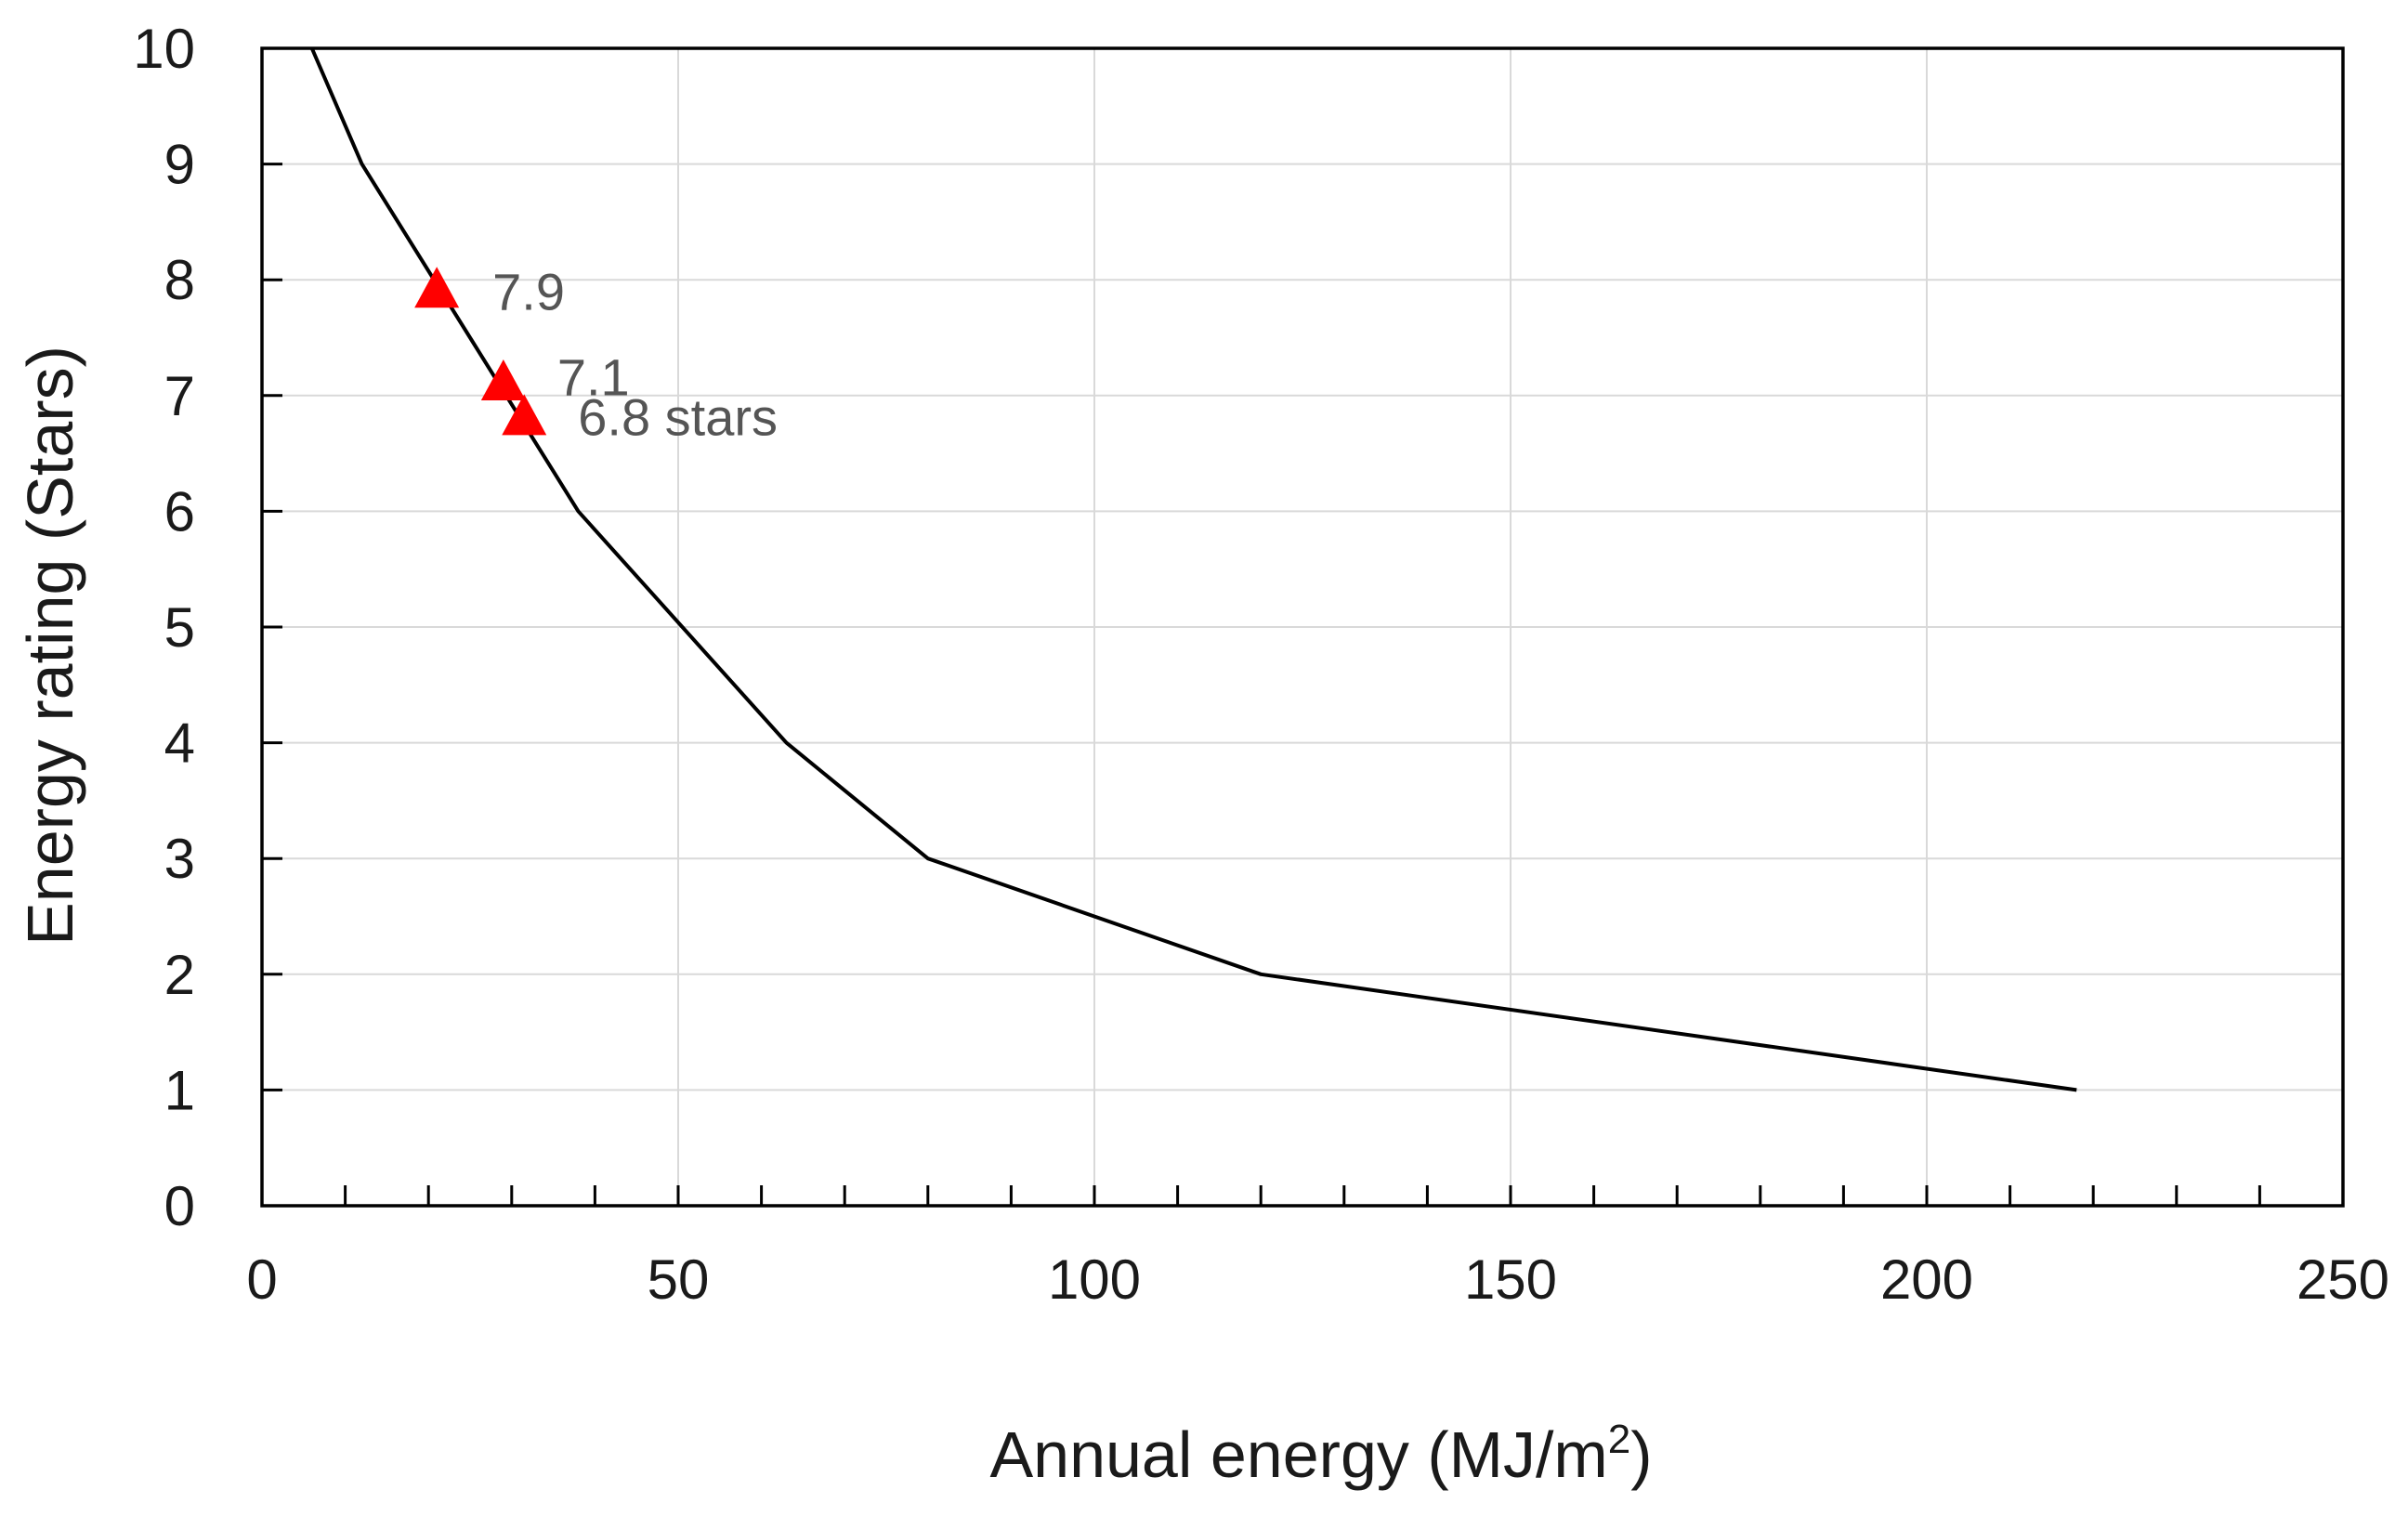  Describe the element at coordinates (50, 646) in the screenshot. I see `y-axis-title: Energy rating (Stars)` at that location.